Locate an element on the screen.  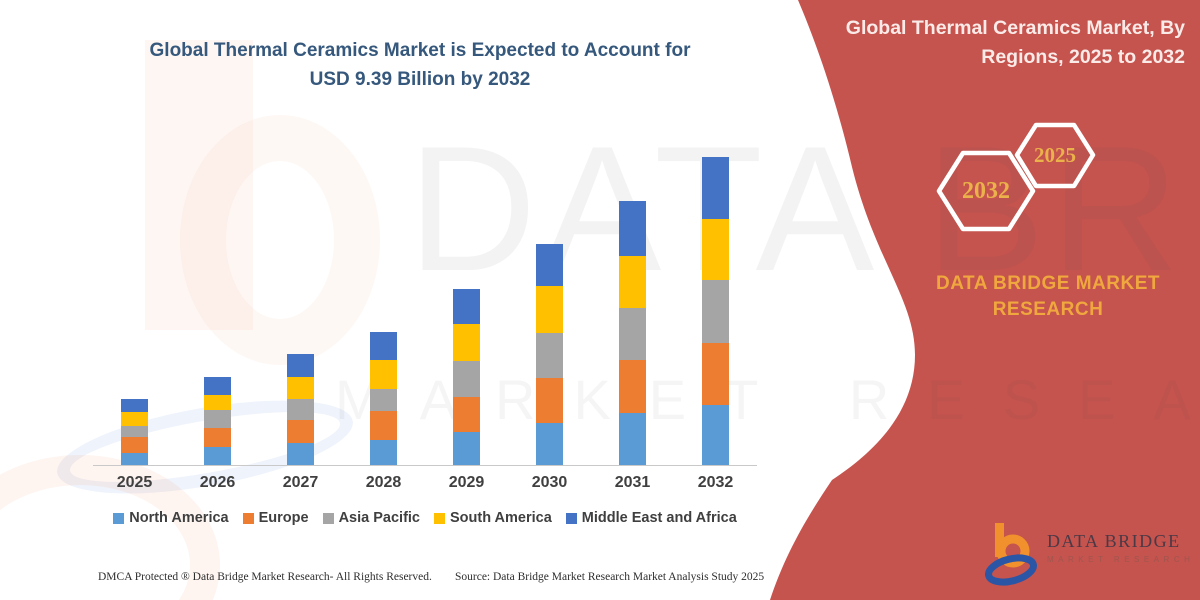
legend-item-middle-east-and-africa: Middle East and Africa is located at coordinates (651, 518).